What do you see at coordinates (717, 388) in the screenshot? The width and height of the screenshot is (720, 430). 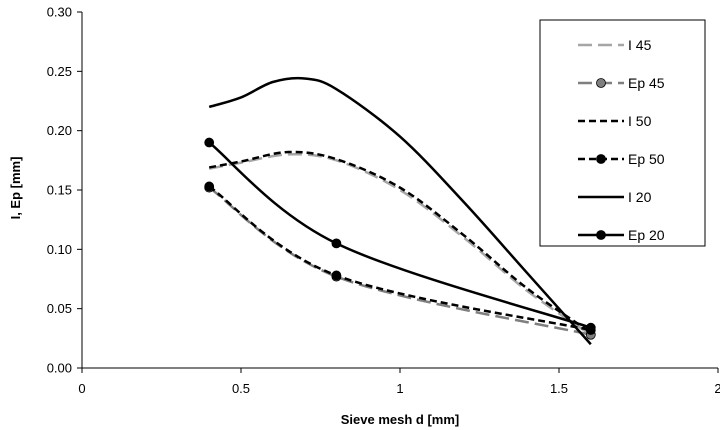 I see `x-tick-label: 2` at bounding box center [717, 388].